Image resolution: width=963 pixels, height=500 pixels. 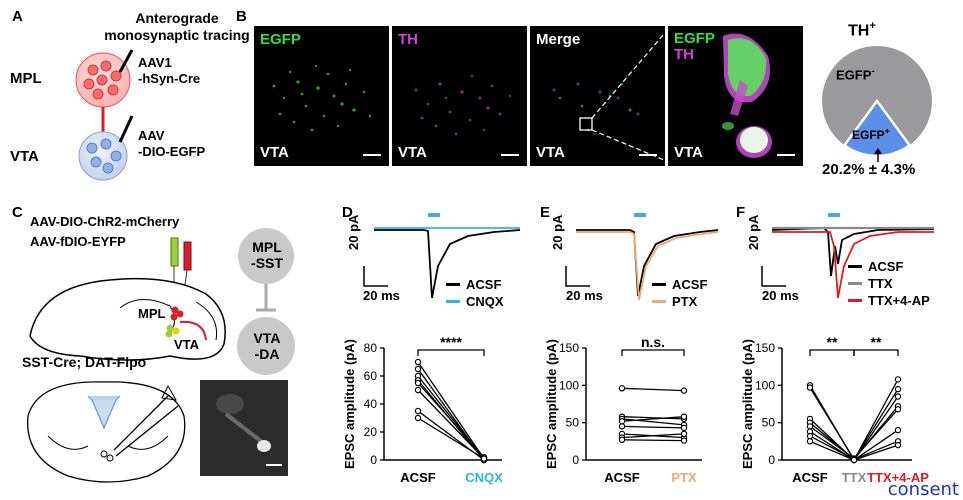 I want to click on trace-d-scale-y: 20 pA, so click(x=353, y=232).